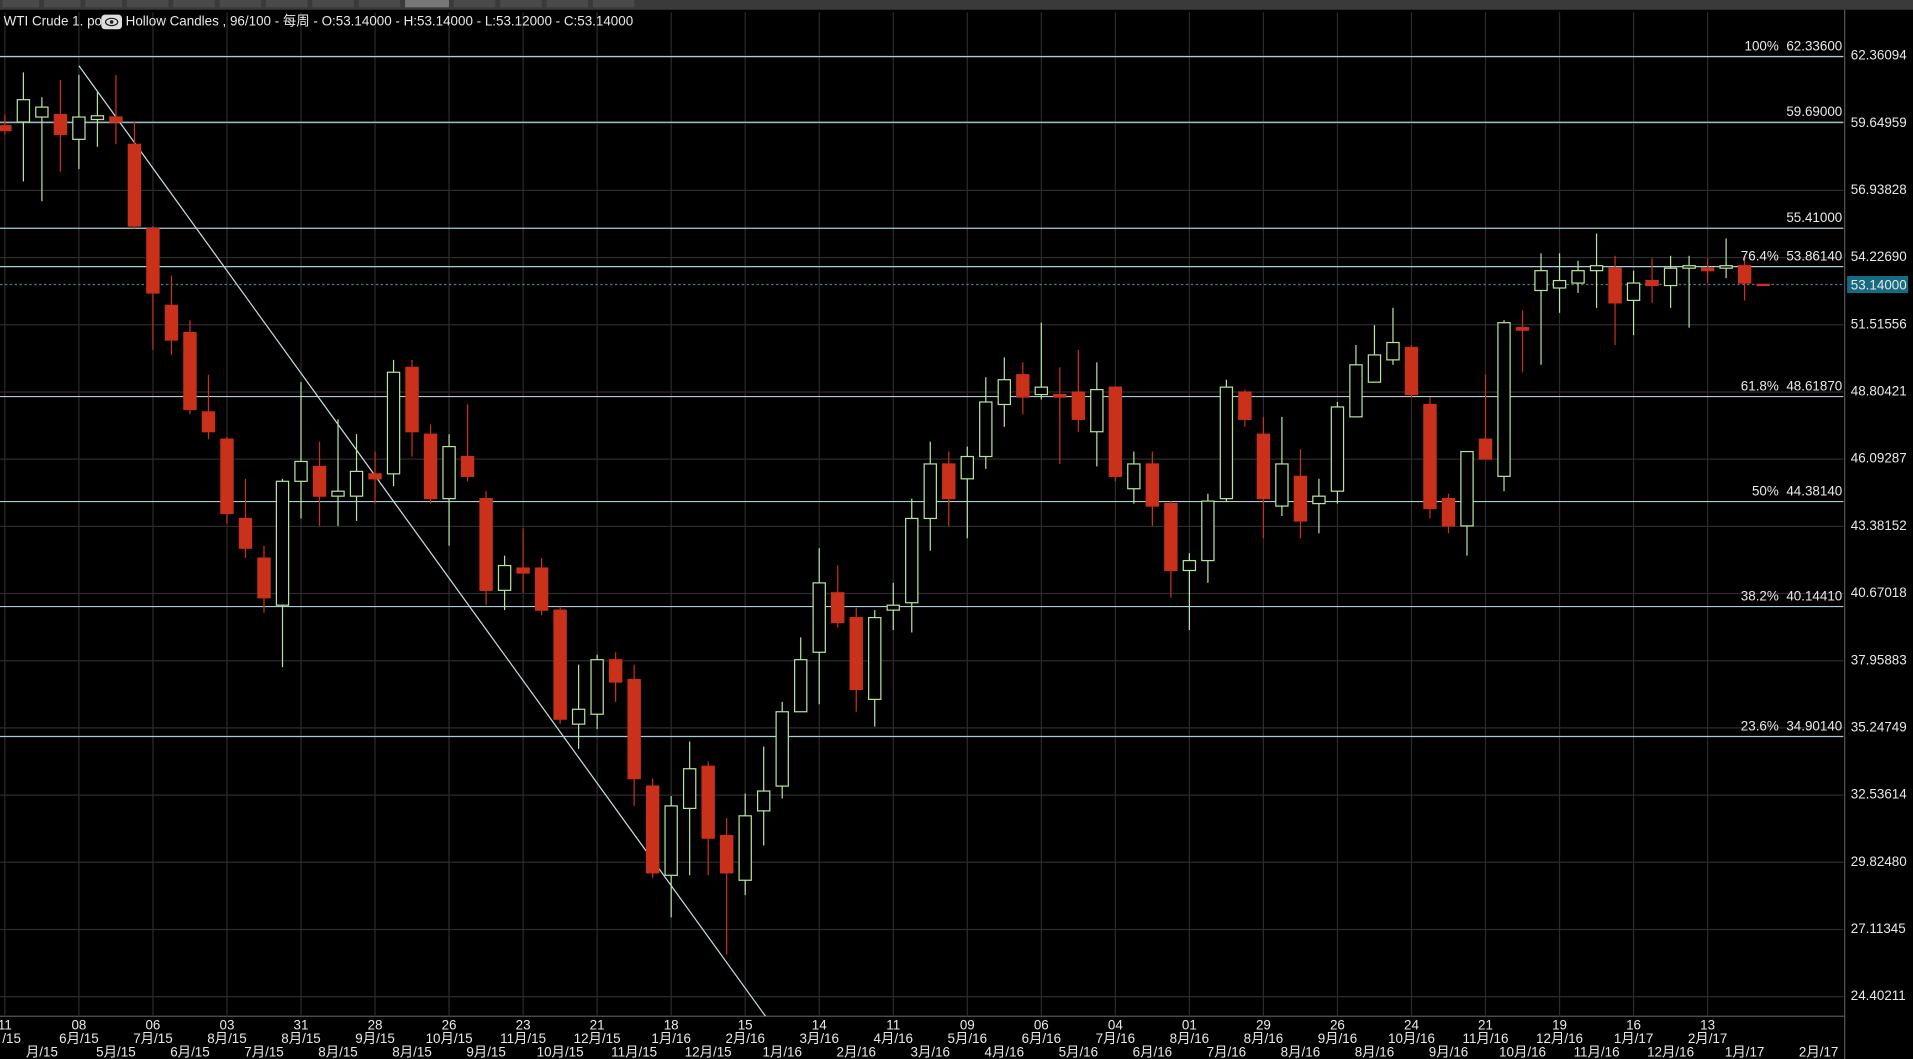  Describe the element at coordinates (1411, 1025) in the screenshot. I see `x-tick-label: 24` at that location.